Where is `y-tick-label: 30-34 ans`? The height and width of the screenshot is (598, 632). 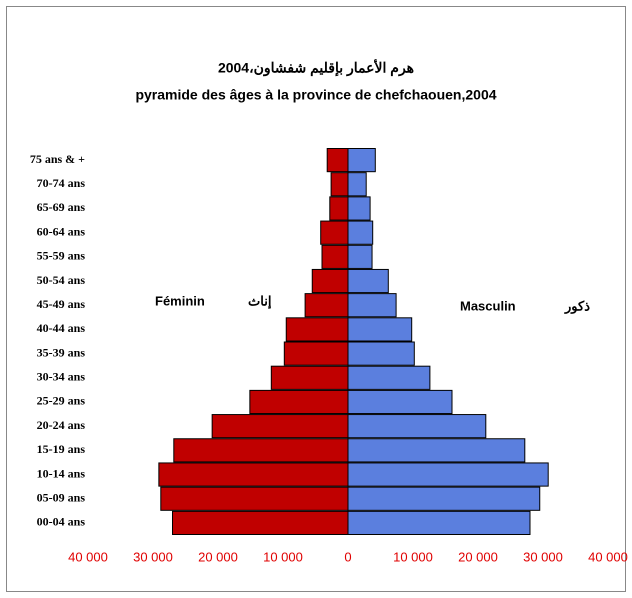 y-tick-label: 30-34 ans is located at coordinates (61, 377).